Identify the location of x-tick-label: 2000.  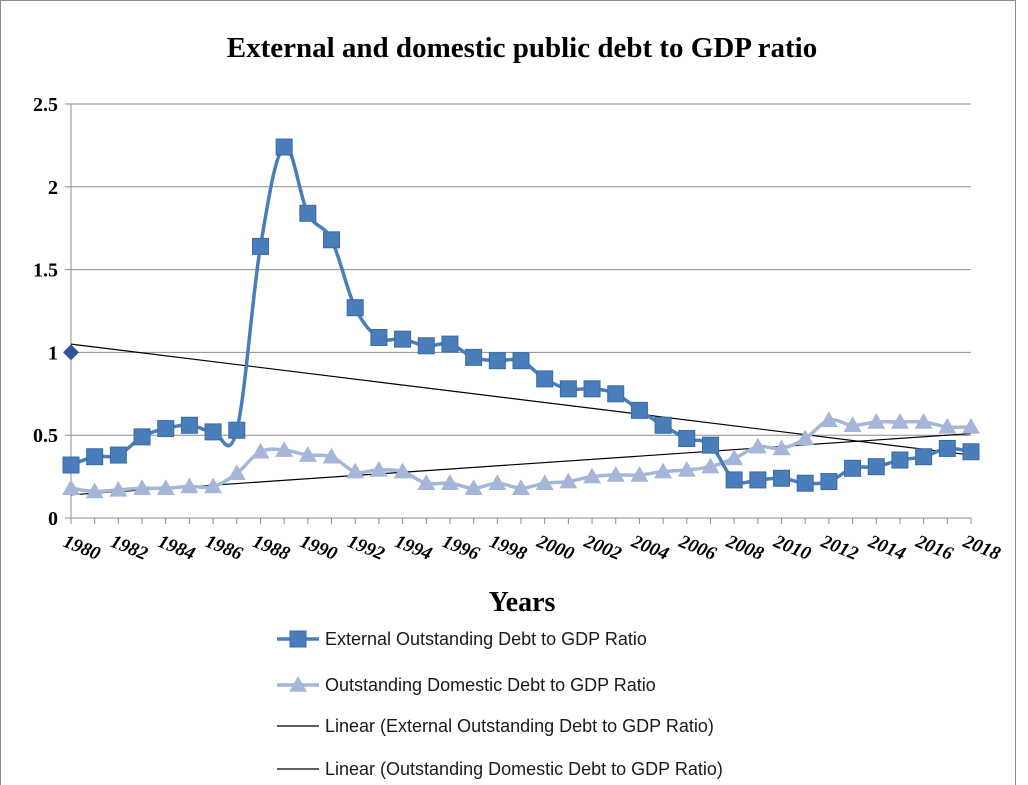
(555, 548).